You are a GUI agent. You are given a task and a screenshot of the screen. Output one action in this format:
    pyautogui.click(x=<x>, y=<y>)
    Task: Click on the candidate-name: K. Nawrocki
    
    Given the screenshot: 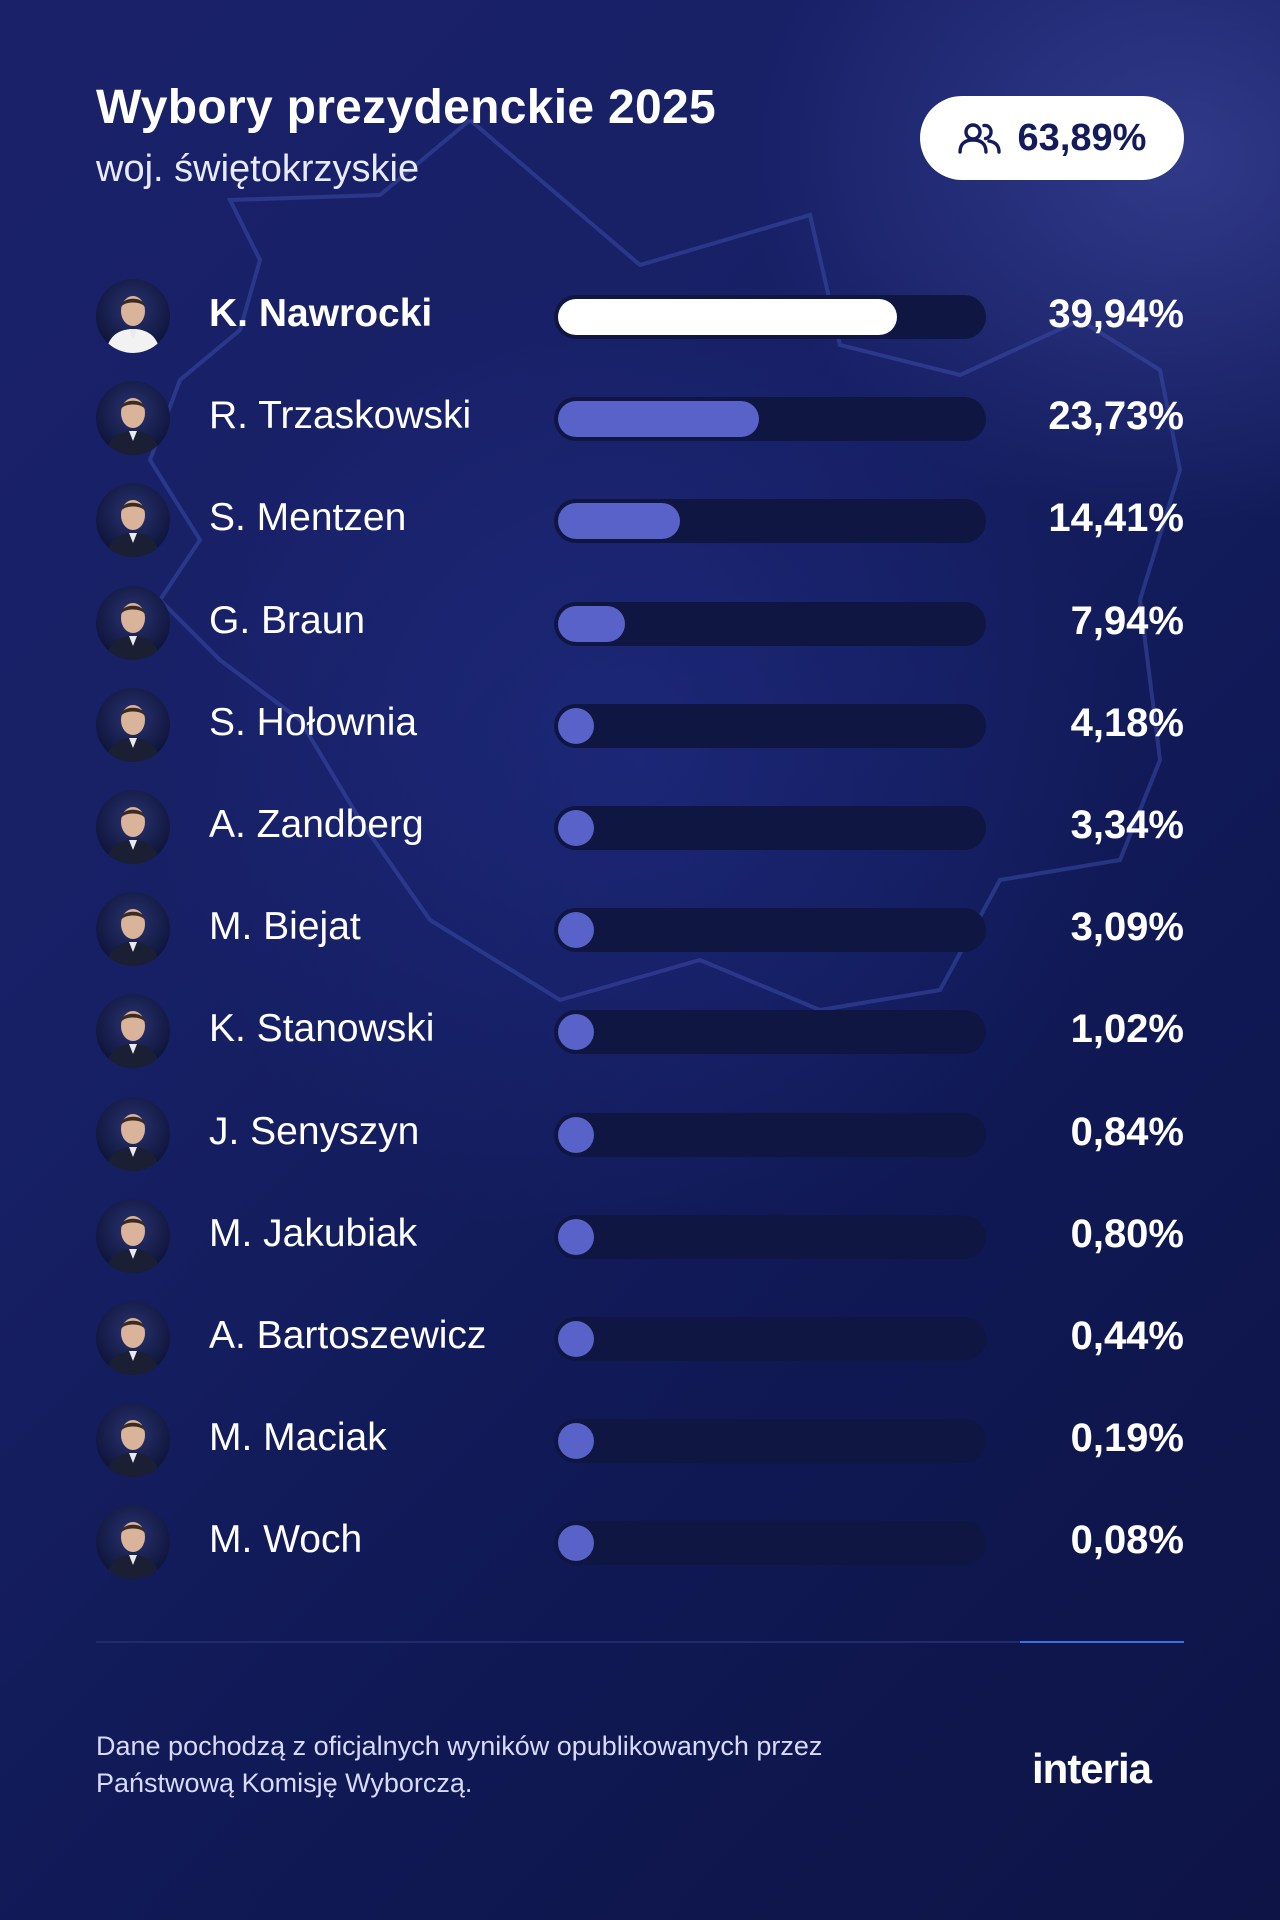 What is the action you would take?
    pyautogui.click(x=321, y=313)
    